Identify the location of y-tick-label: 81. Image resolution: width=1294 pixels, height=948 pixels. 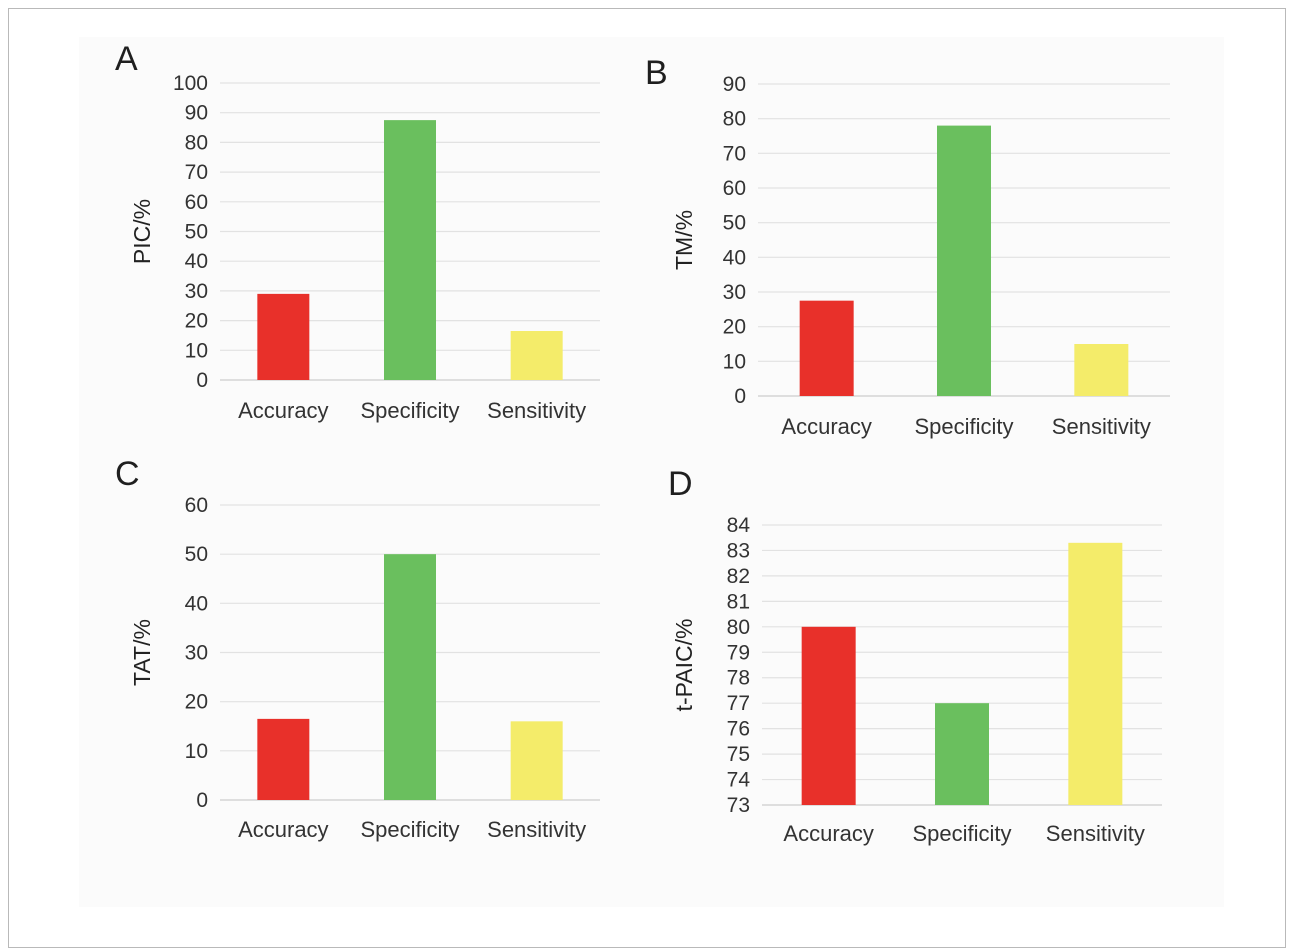
(738, 601).